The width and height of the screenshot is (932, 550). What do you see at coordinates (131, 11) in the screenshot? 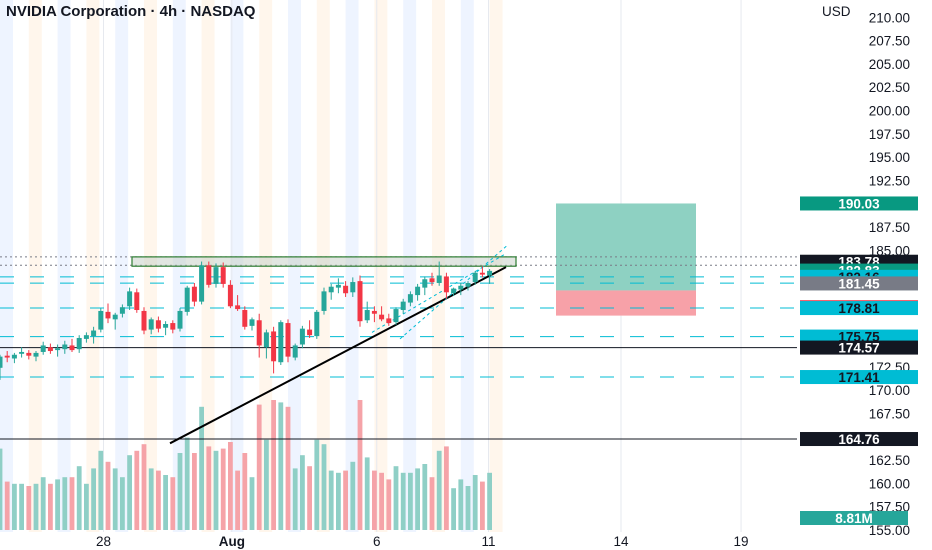
I see `chart-title: NVIDIA Corporation · 4h · NASDAQ` at bounding box center [131, 11].